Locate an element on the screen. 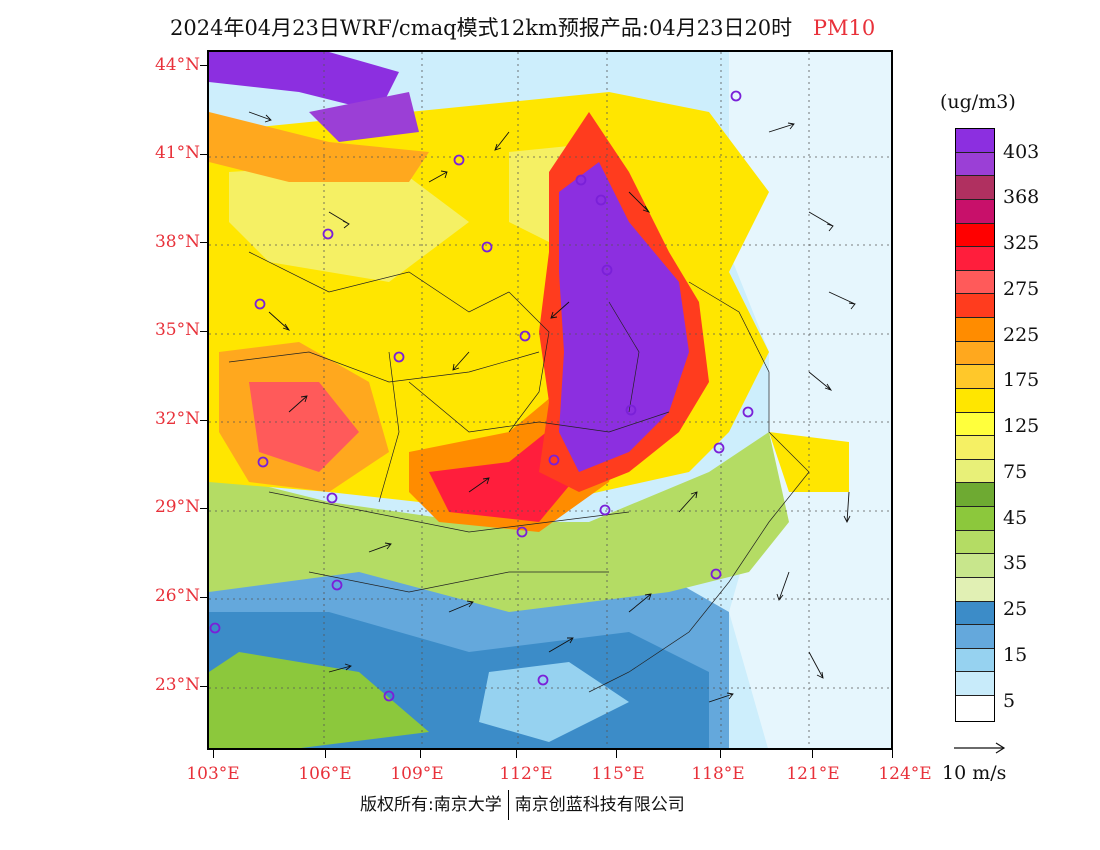 This screenshot has width=1100, height=850. lon-label-109: 109°E is located at coordinates (417, 774).